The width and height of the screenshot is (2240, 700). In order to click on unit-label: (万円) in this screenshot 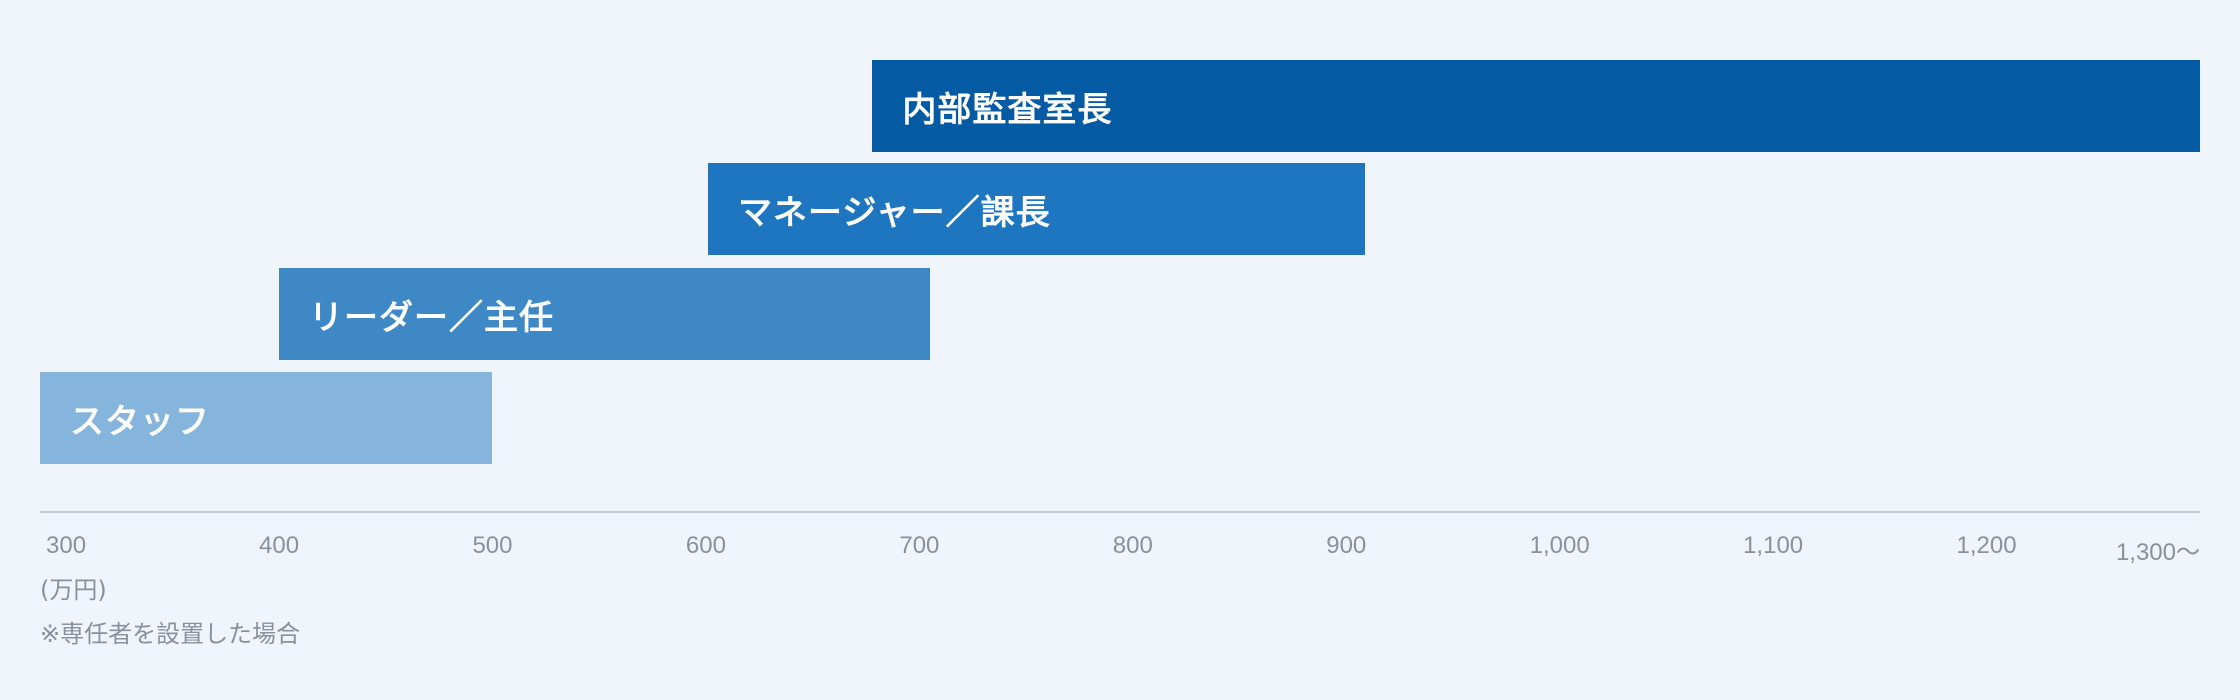, I will do `click(73, 590)`.